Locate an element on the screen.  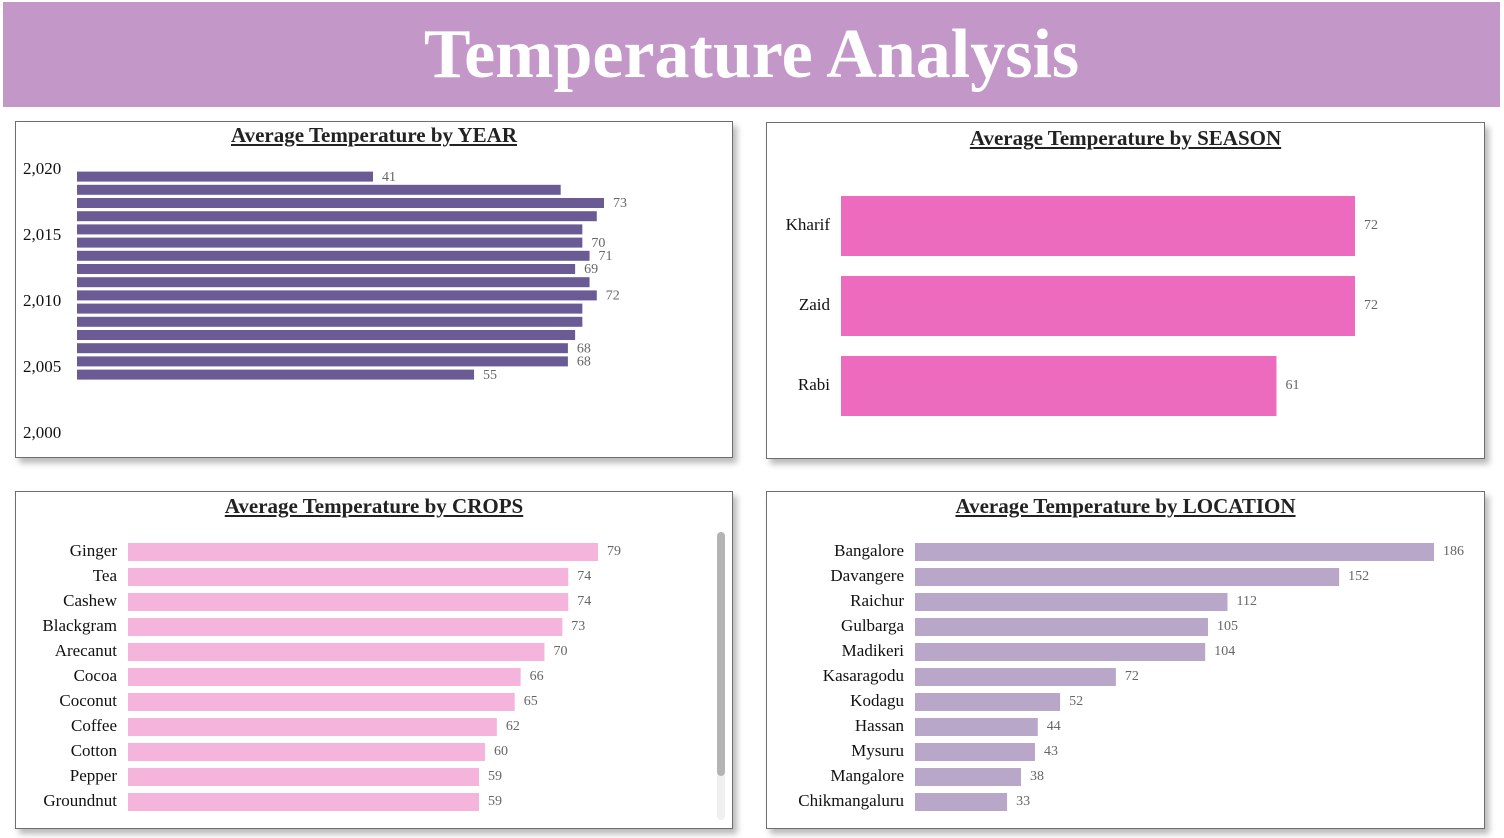
location-category-label: Mangalore is located at coordinates (867, 775).